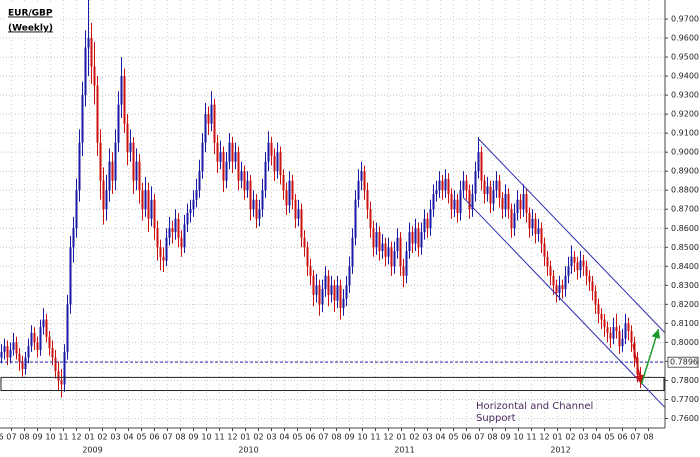 The image size is (700, 457). Describe the element at coordinates (323, 437) in the screenshot. I see `x-tick-label: 07` at that location.